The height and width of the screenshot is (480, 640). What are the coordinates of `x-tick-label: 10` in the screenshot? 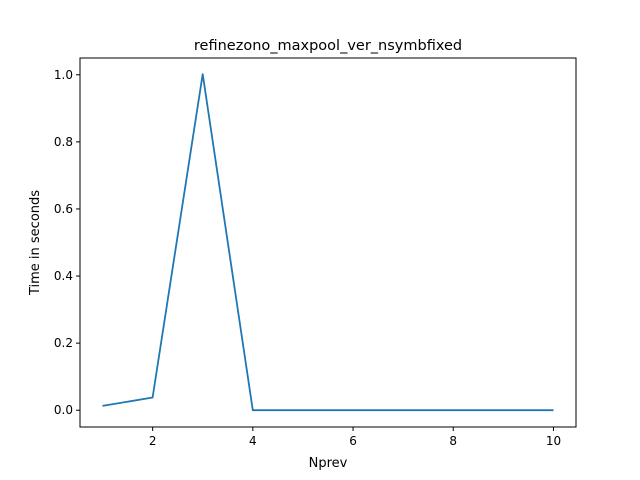 It's located at (553, 441).